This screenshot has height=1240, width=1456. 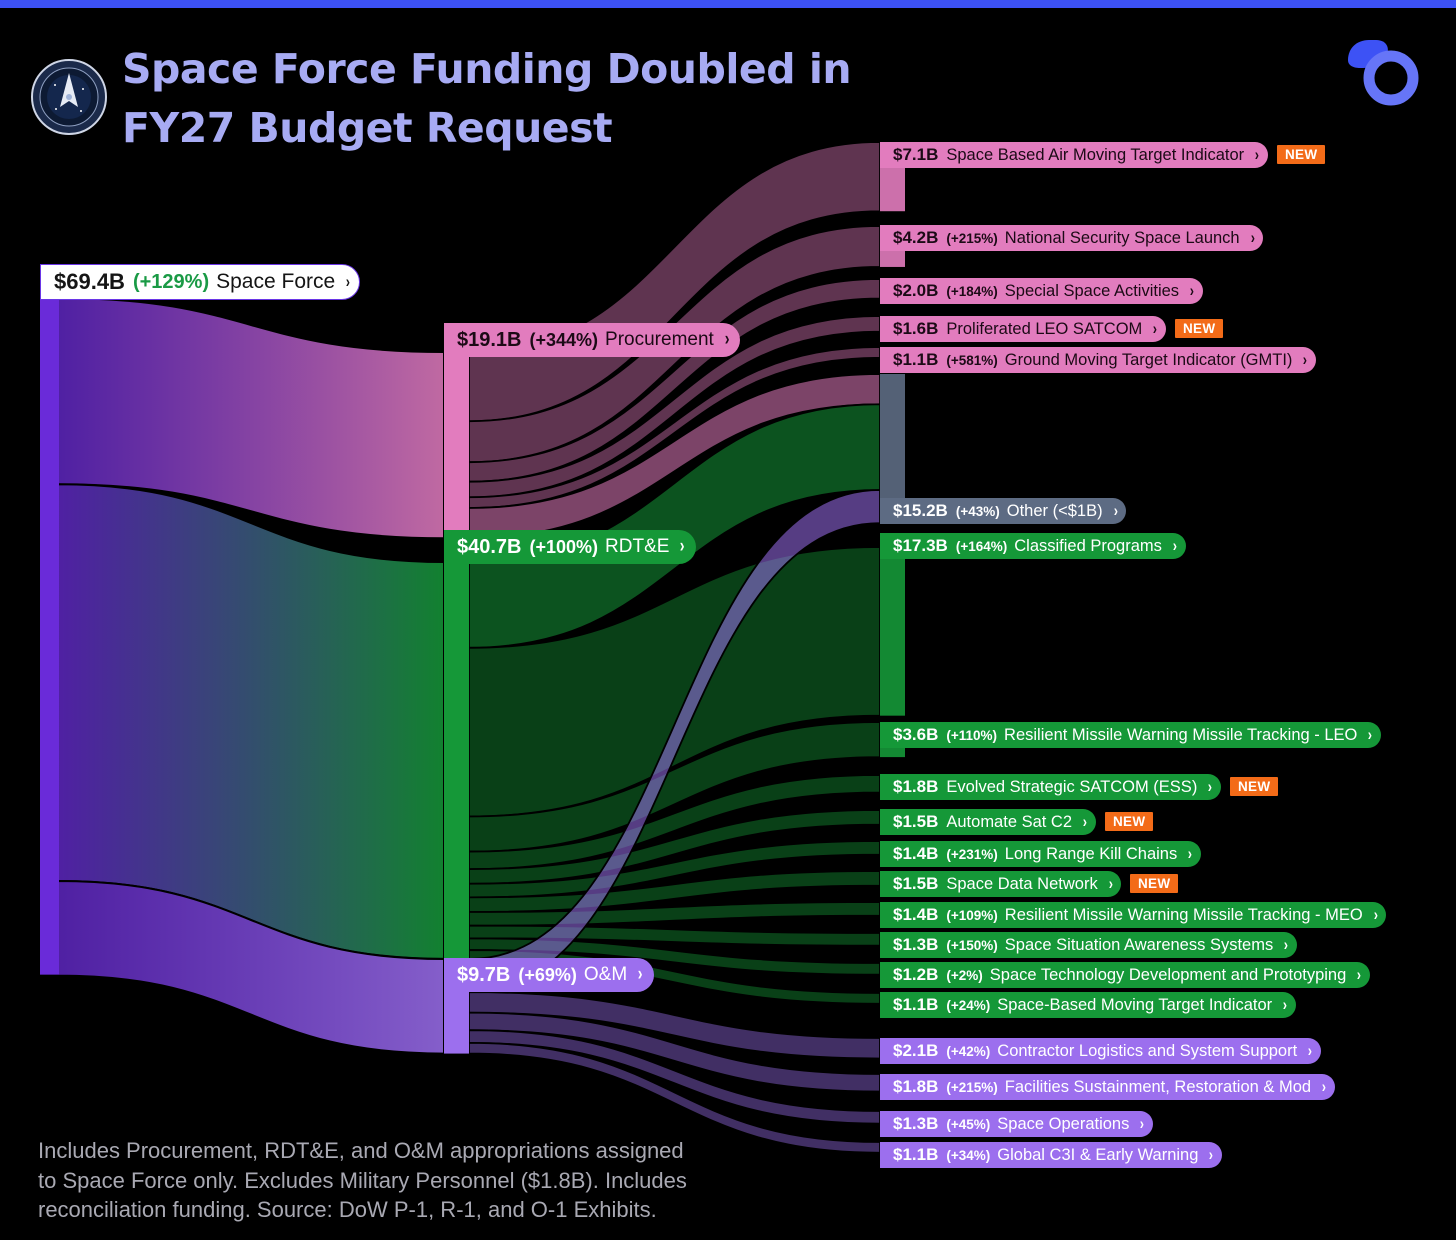 I want to click on label-special-space-activities: $2.0B (+184%) Special Space Activities ›, so click(x=1041, y=291).